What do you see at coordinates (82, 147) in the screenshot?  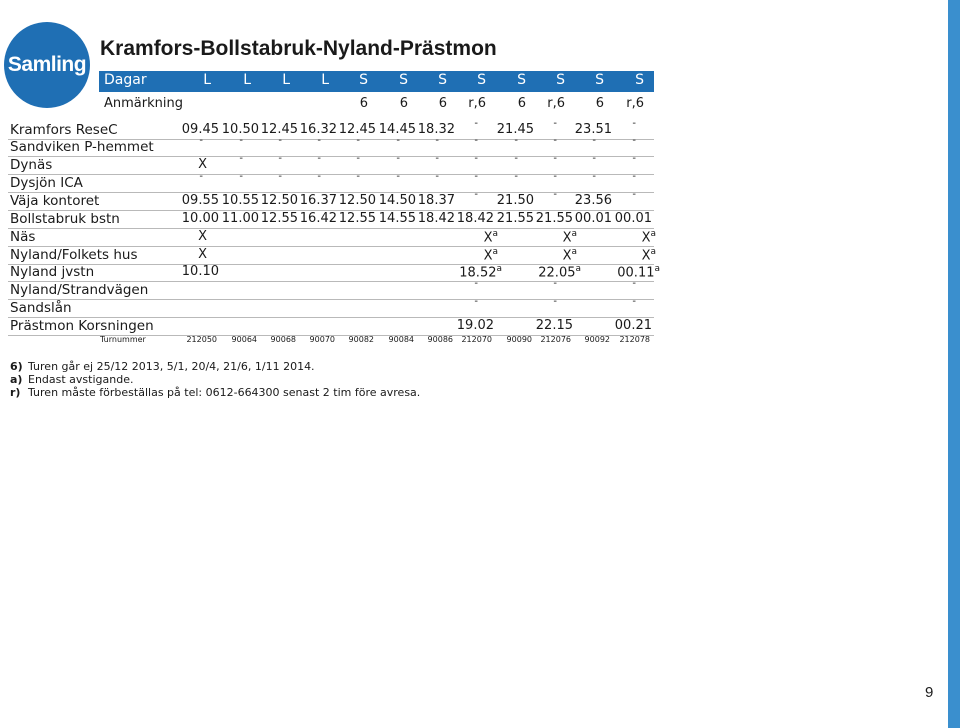 I see `stop-name: Sandviken P-hemmet` at bounding box center [82, 147].